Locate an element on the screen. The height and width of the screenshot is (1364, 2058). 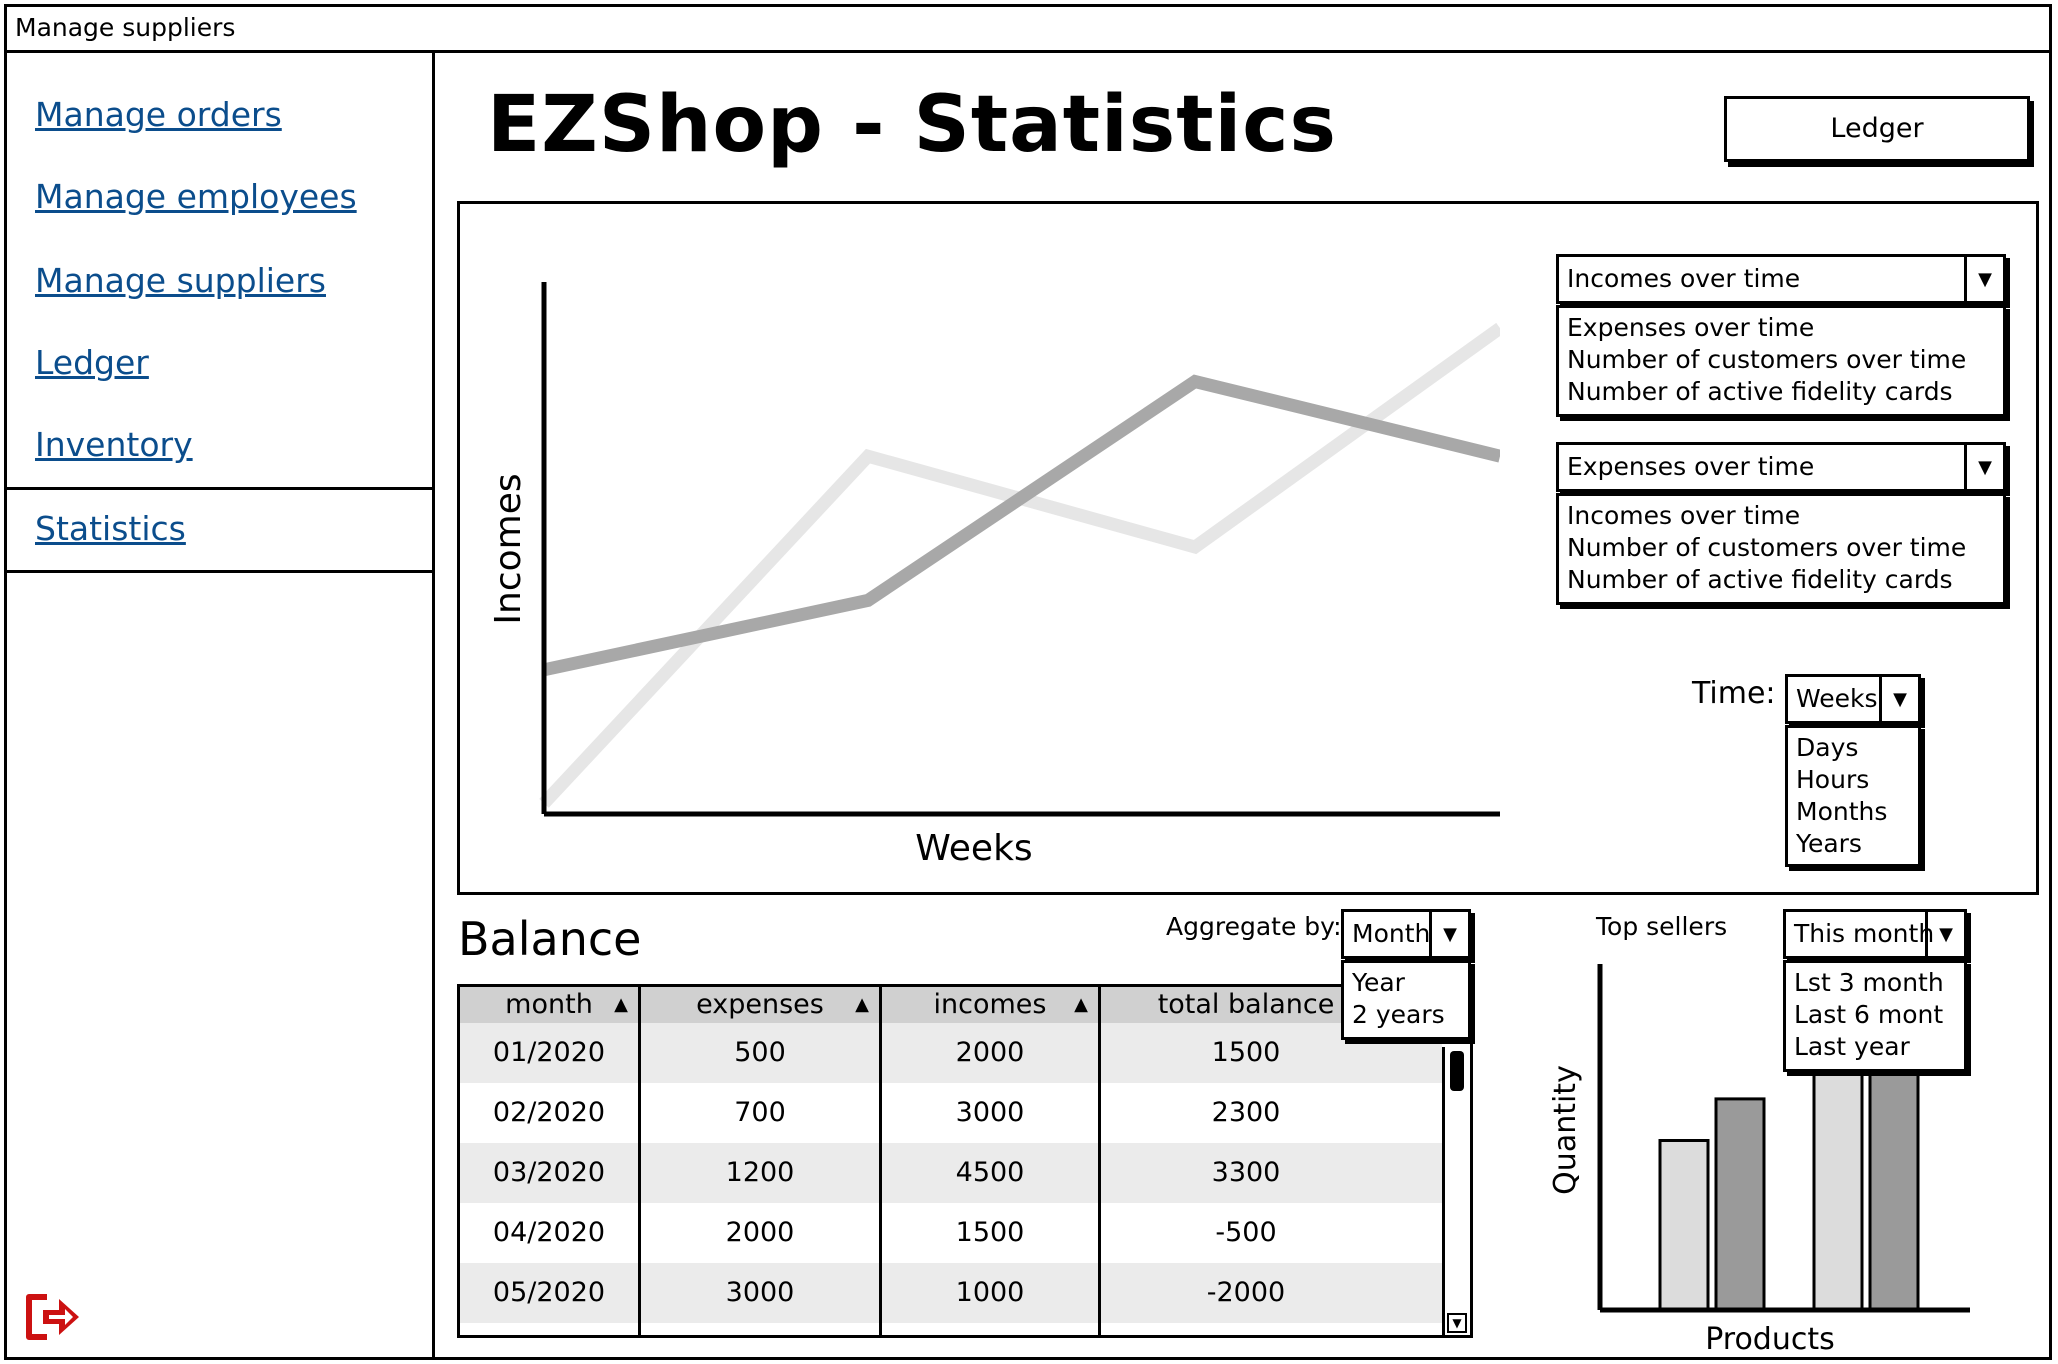
metric-select-1: Incomes over time ▼ is located at coordinates (1781, 279).